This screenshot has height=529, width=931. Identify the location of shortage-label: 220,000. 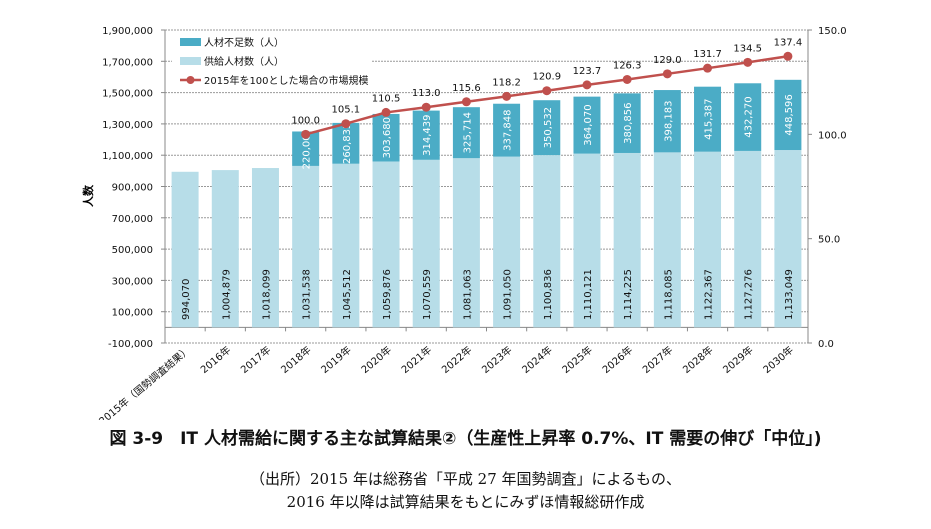
(307, 148).